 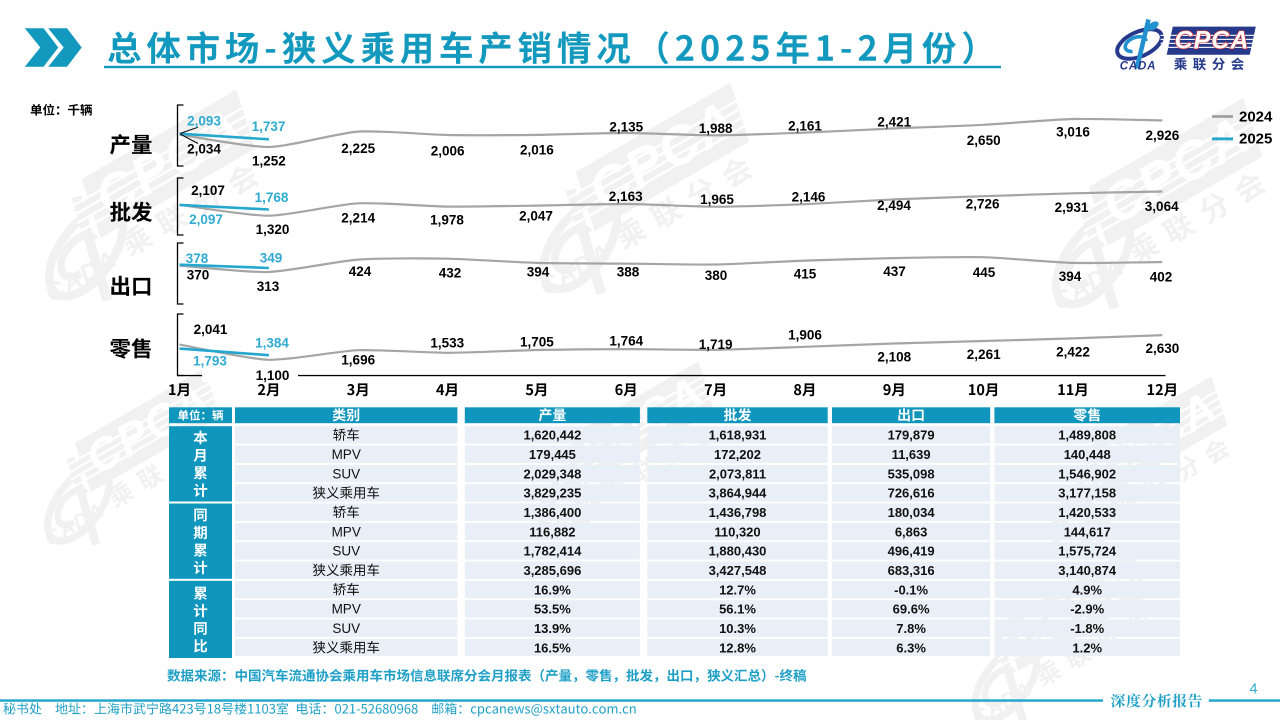 What do you see at coordinates (210, 360) in the screenshot?
I see `svg-text: 1,793` at bounding box center [210, 360].